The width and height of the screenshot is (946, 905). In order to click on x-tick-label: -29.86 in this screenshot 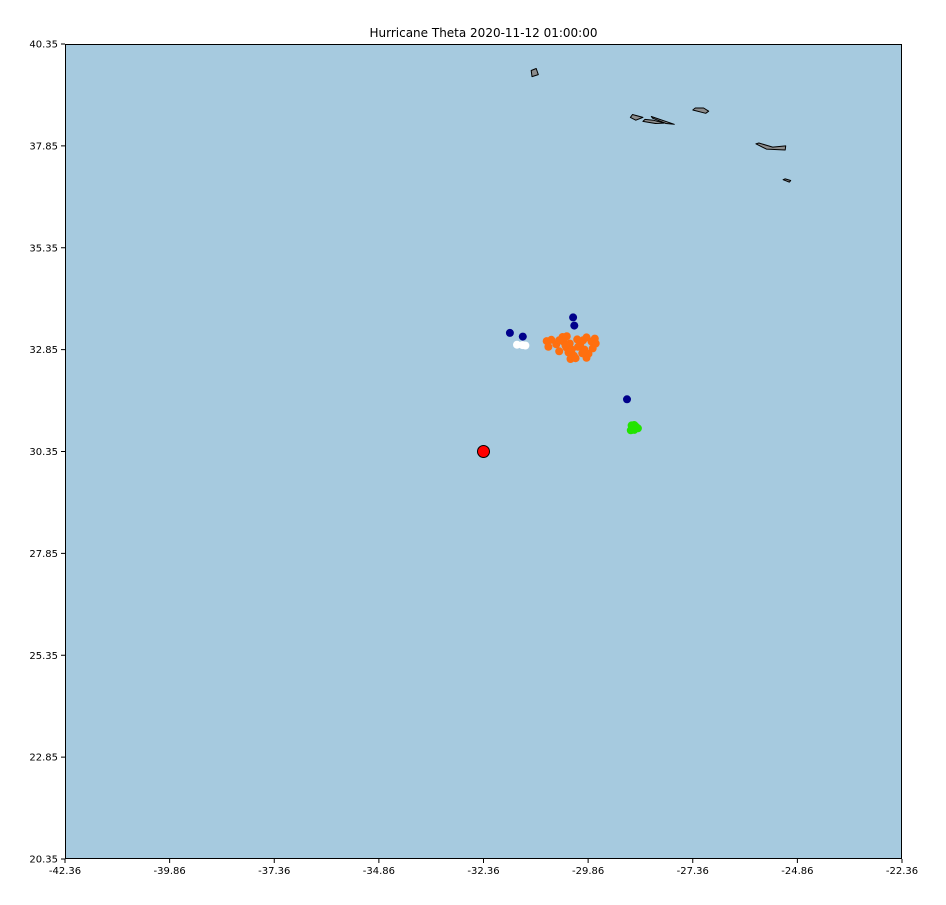, I will do `click(588, 871)`.